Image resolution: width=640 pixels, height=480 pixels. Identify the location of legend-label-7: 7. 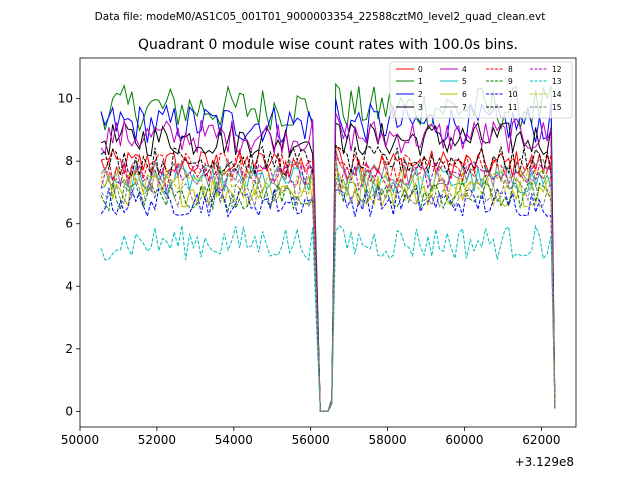
(464, 107).